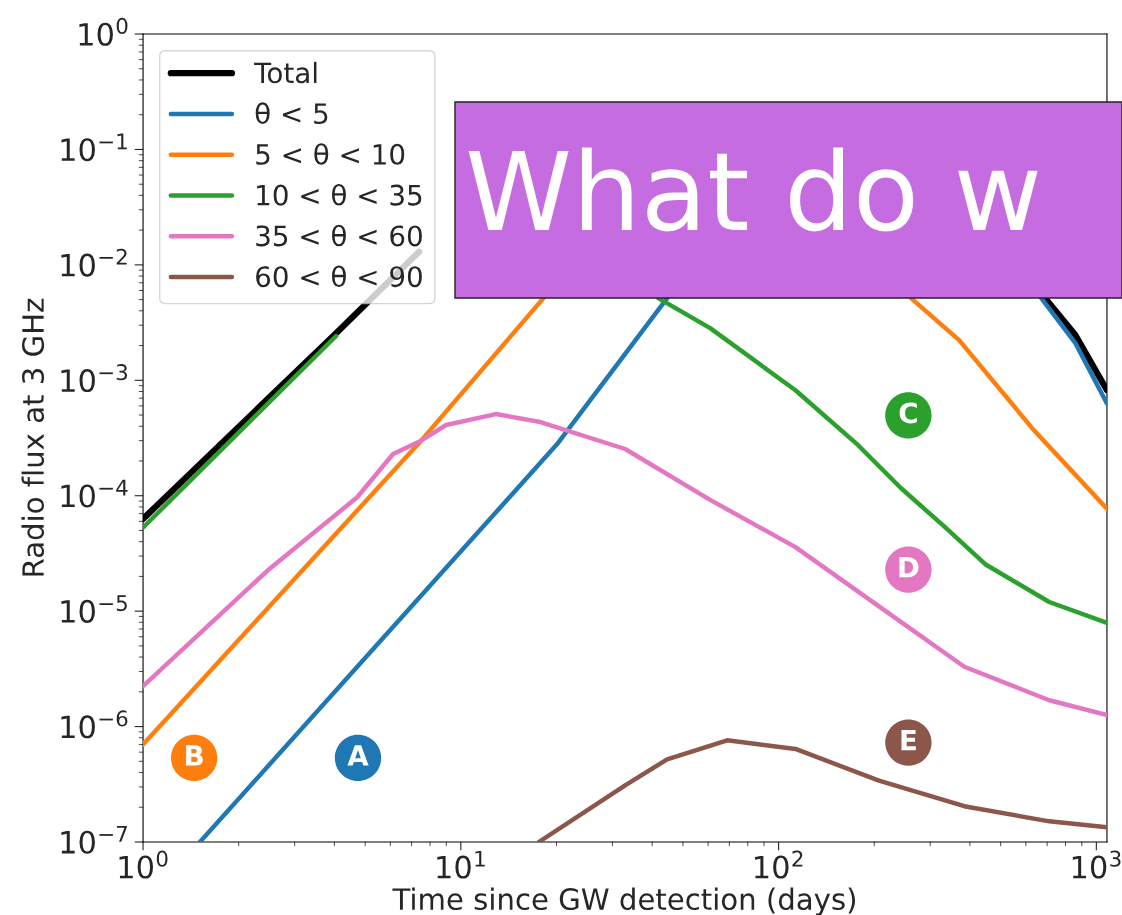 The height and width of the screenshot is (915, 1122). I want to click on legend-label: 35 < θ < 60, so click(339, 235).